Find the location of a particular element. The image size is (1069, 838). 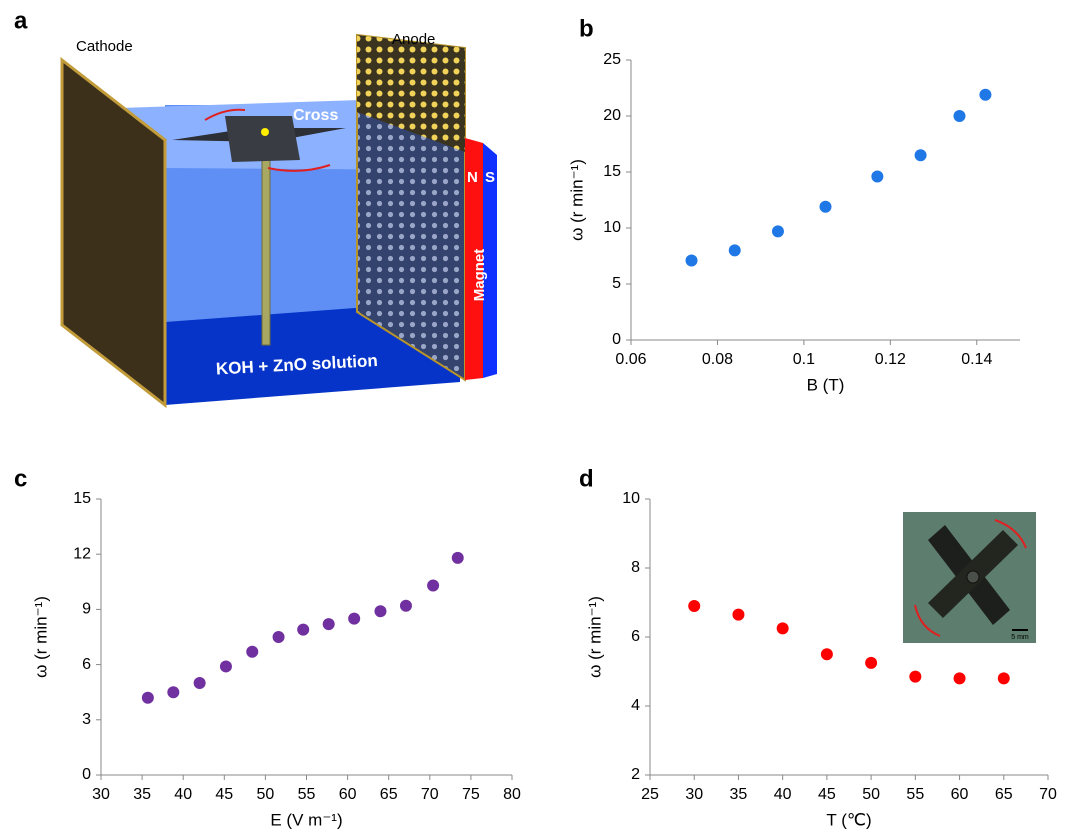

y-tick-label: 8 is located at coordinates (635, 567).